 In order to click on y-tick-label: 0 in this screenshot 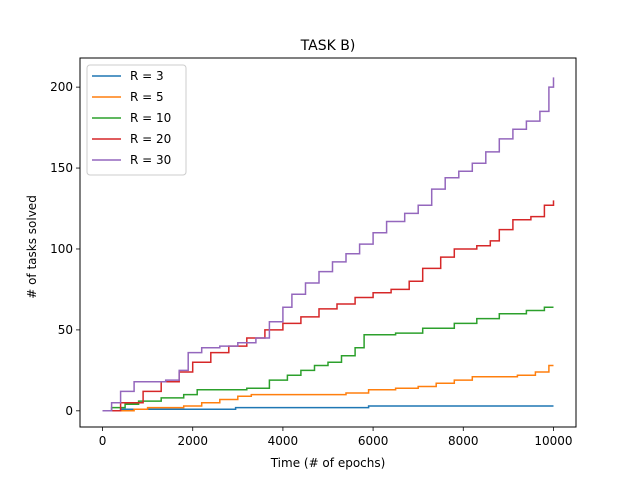, I will do `click(69, 411)`.